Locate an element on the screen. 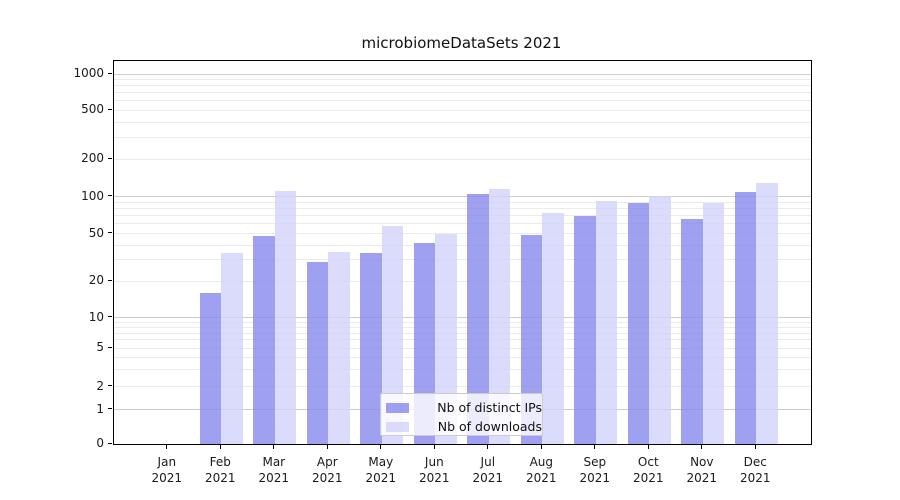 Image resolution: width=900 pixels, height=500 pixels. chart-title: microbiomeDataSets 2021 is located at coordinates (461, 43).